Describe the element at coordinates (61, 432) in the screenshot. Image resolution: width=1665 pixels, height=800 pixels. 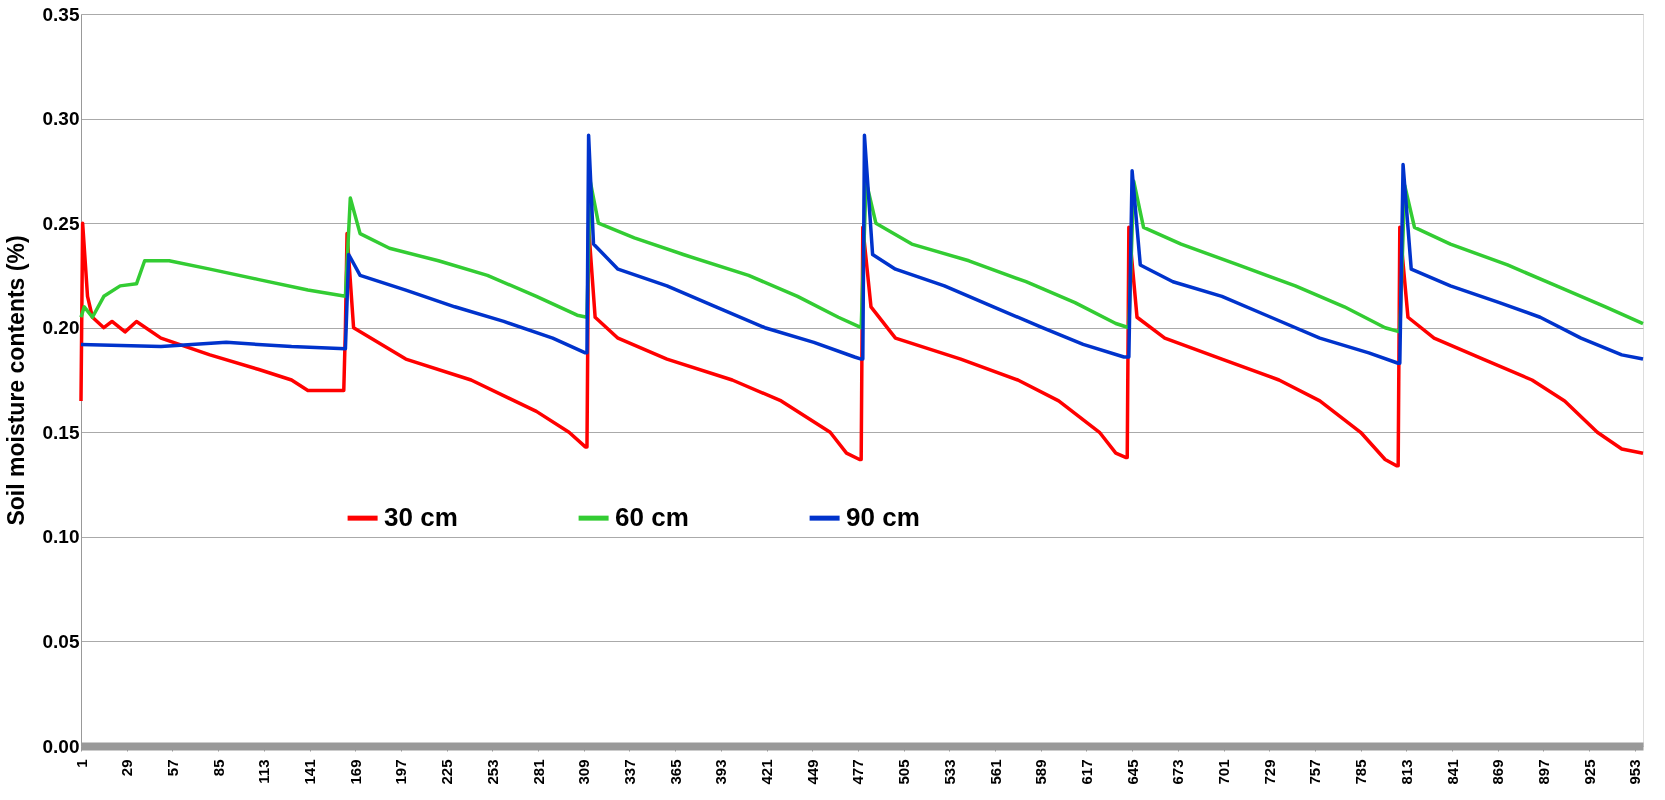
I see `y-tick-label: 0.15` at that location.